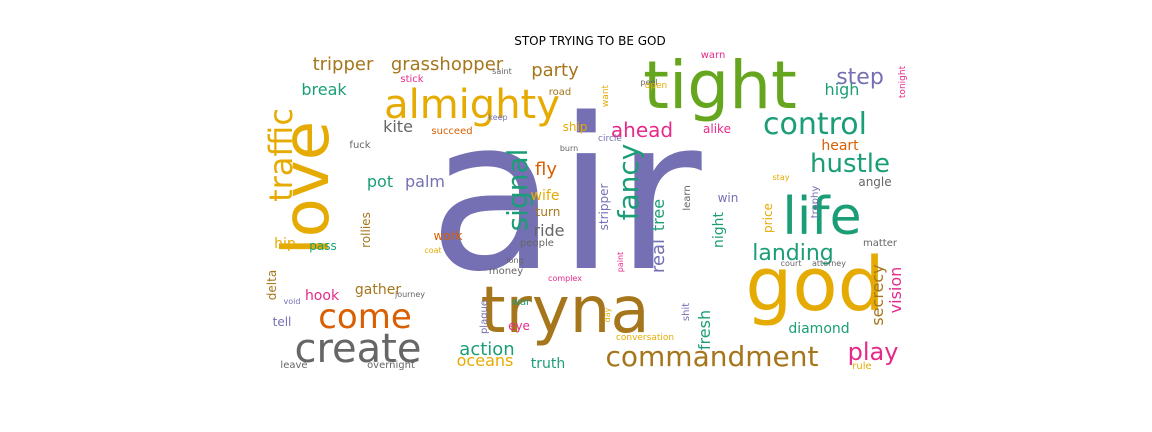  Describe the element at coordinates (829, 263) in the screenshot. I see `cloud-word-attorney: attorney` at that location.